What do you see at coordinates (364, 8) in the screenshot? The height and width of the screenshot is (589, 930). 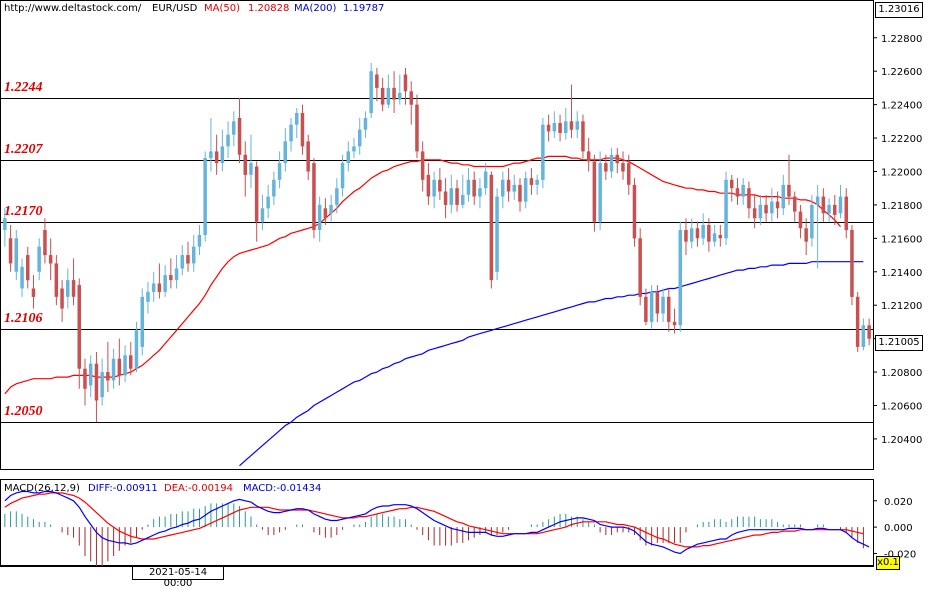 I see `ma200-value: 1.19787` at bounding box center [364, 8].